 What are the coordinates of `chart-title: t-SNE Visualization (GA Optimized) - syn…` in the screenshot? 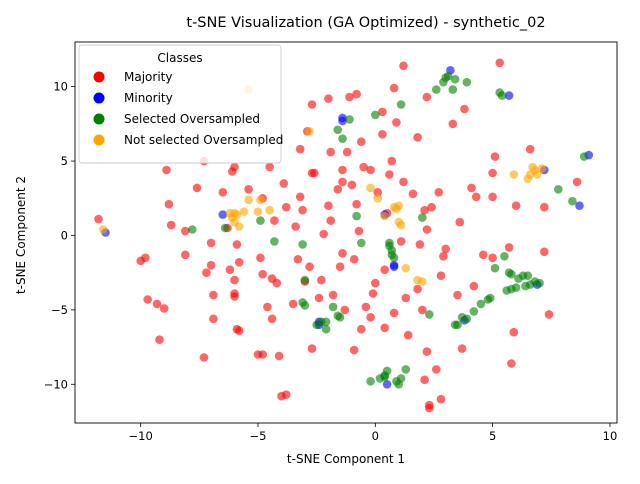 It's located at (365, 23).